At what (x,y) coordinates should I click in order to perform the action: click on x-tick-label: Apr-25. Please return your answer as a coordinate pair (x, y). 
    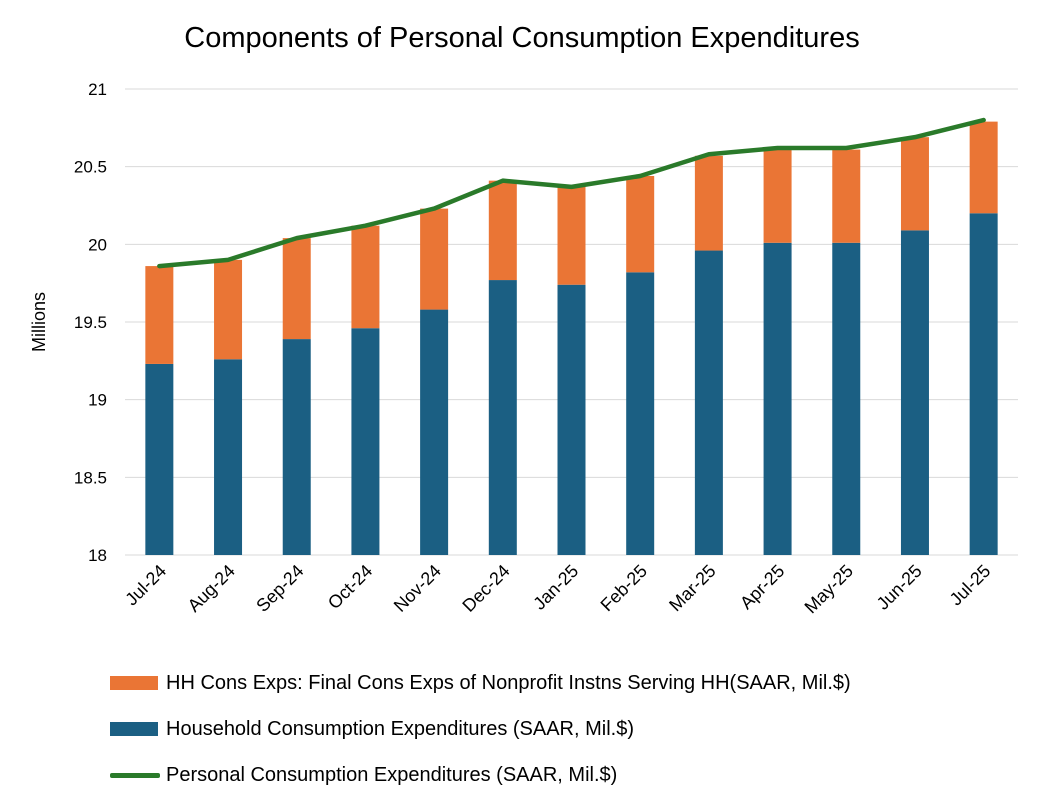
    Looking at the image, I should click on (762, 587).